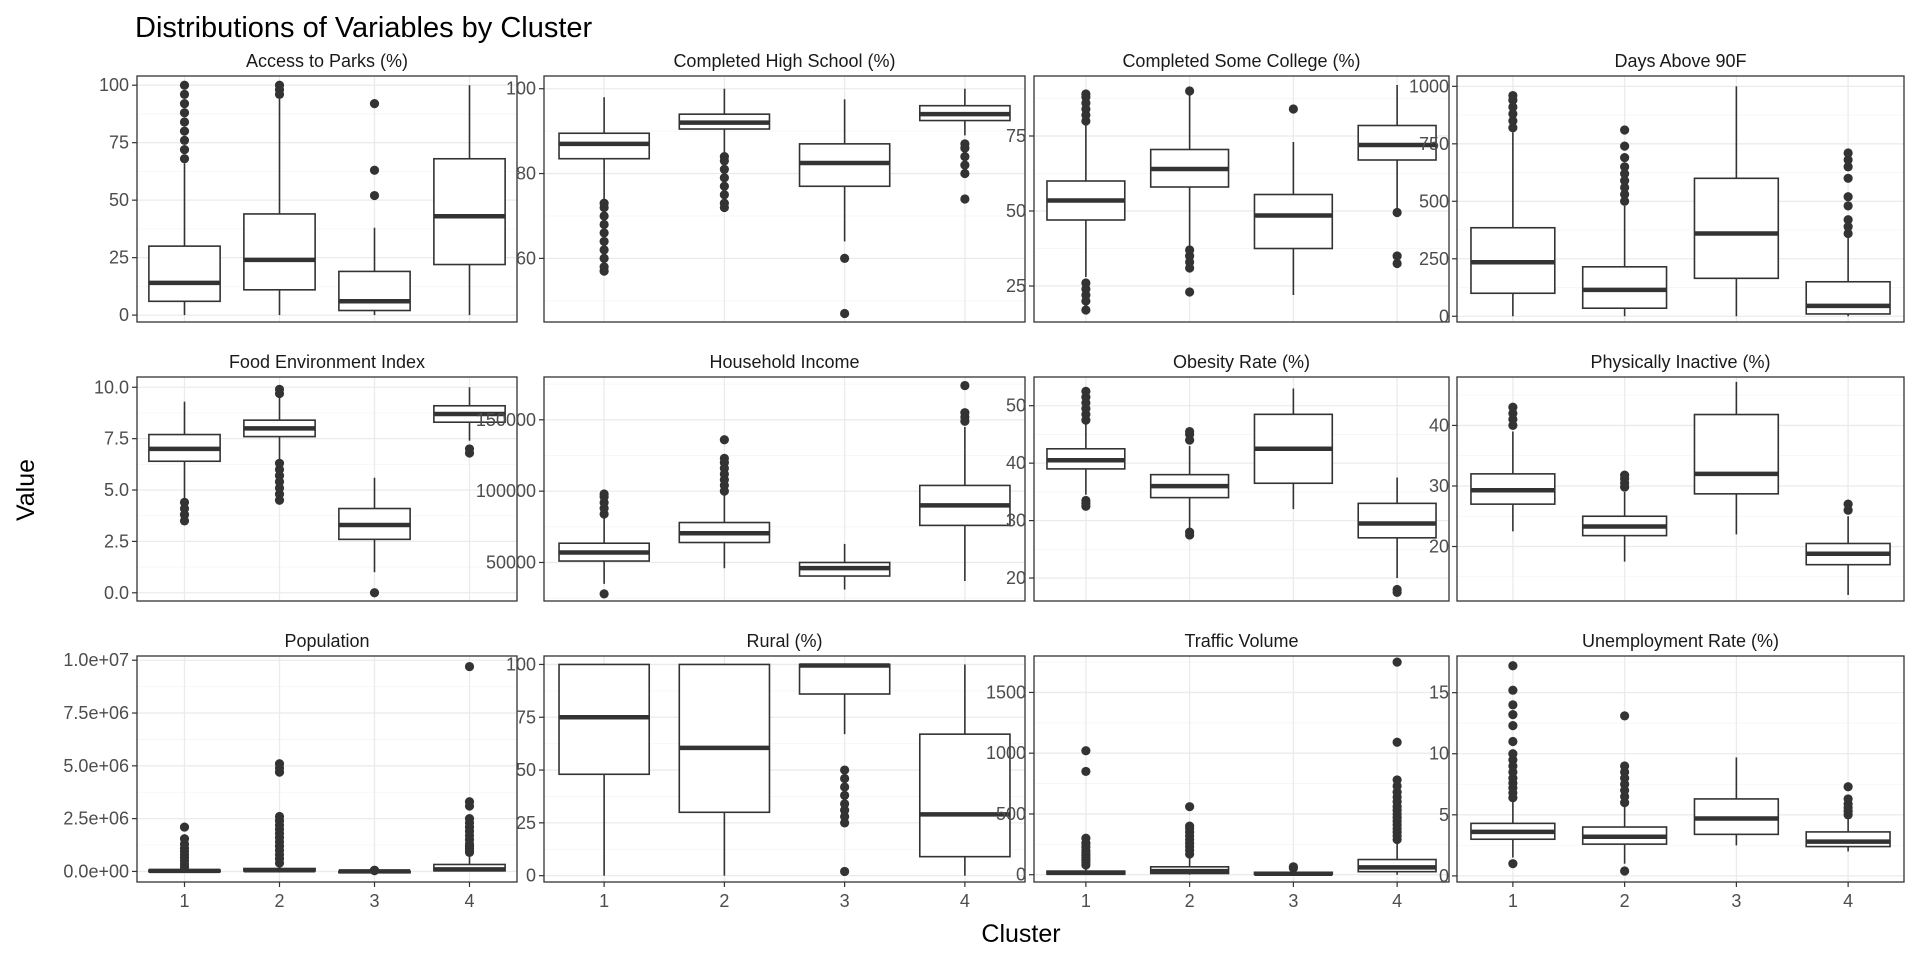 Image resolution: width=1920 pixels, height=960 pixels. I want to click on y-tick-label: 20, so click(1439, 547).